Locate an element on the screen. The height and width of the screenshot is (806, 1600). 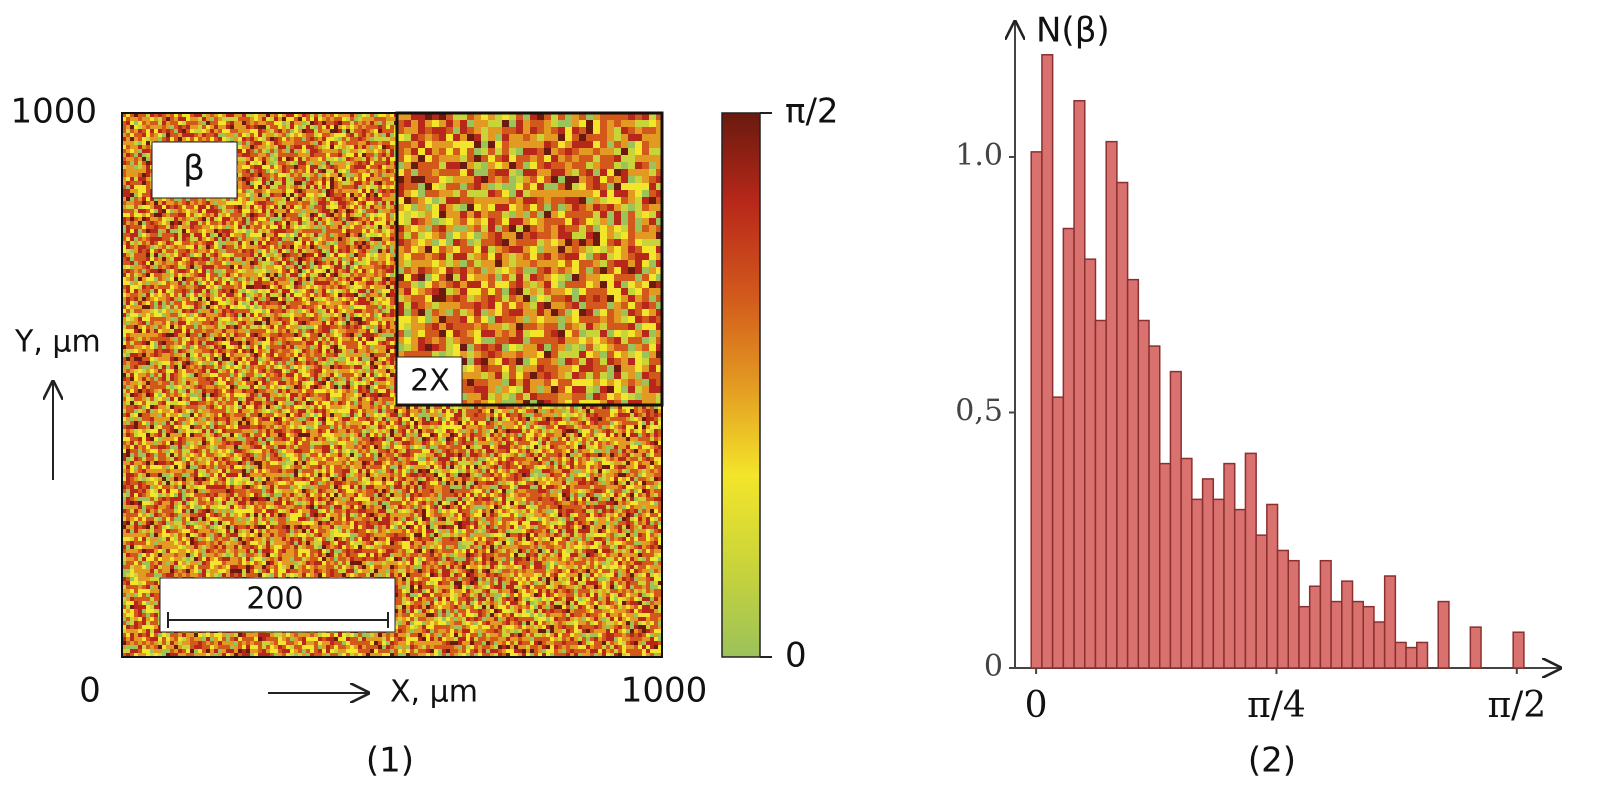
panel-label: β is located at coordinates (194, 169).